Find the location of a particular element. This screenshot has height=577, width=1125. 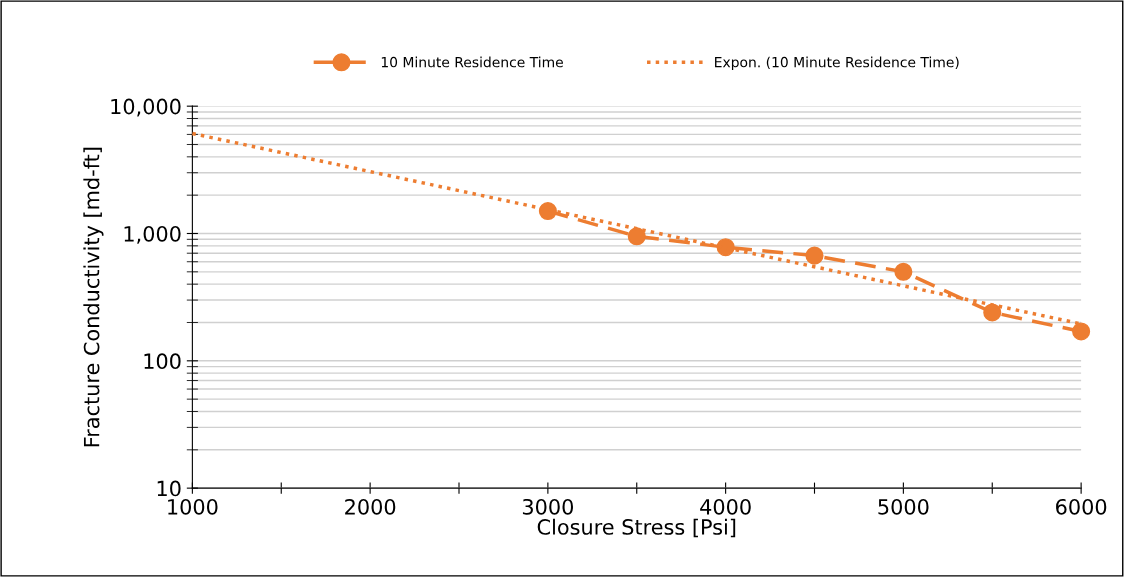

x-tick-label: 2000 is located at coordinates (370, 506).